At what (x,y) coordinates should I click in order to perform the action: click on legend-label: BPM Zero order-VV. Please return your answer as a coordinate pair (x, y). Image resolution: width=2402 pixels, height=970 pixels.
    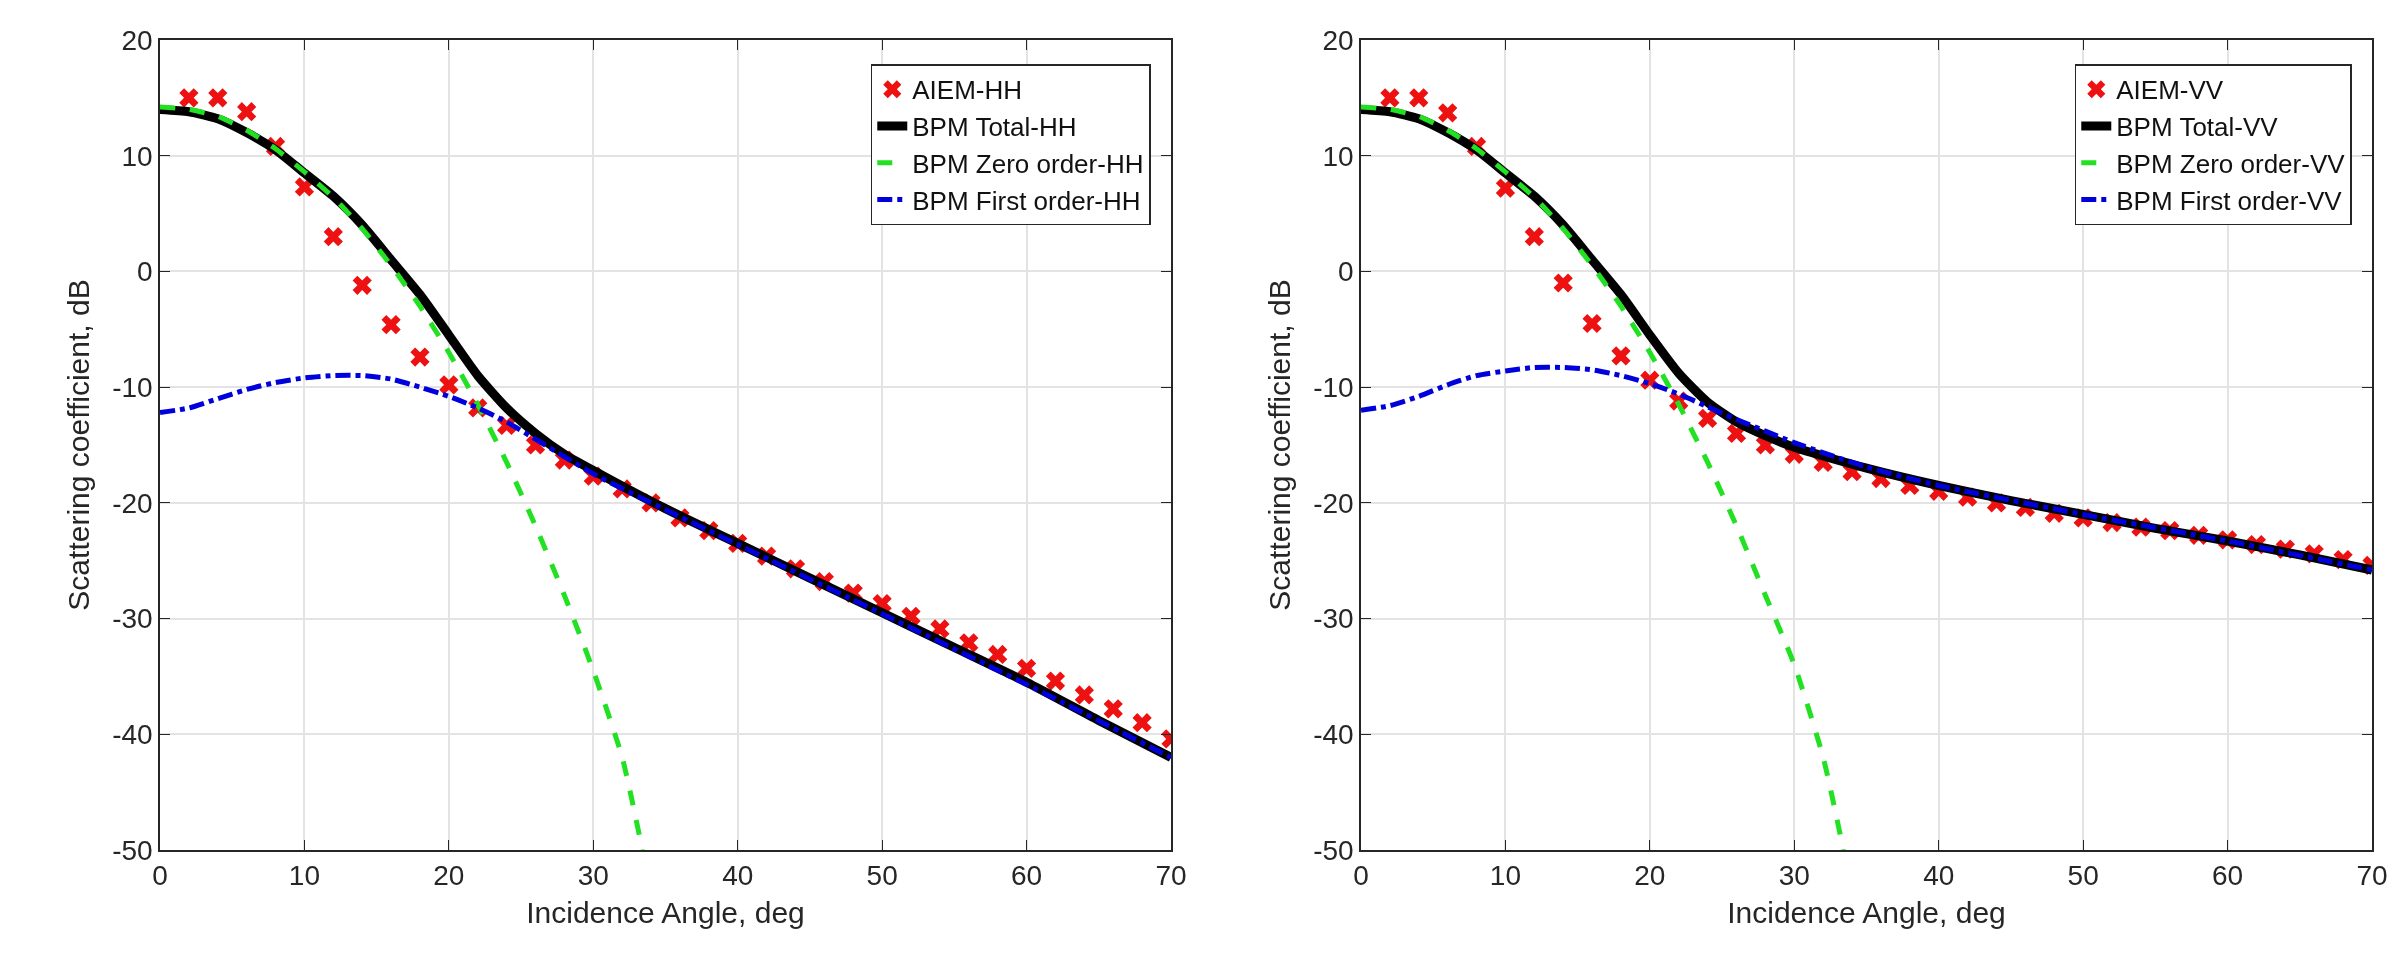
    Looking at the image, I should click on (2231, 163).